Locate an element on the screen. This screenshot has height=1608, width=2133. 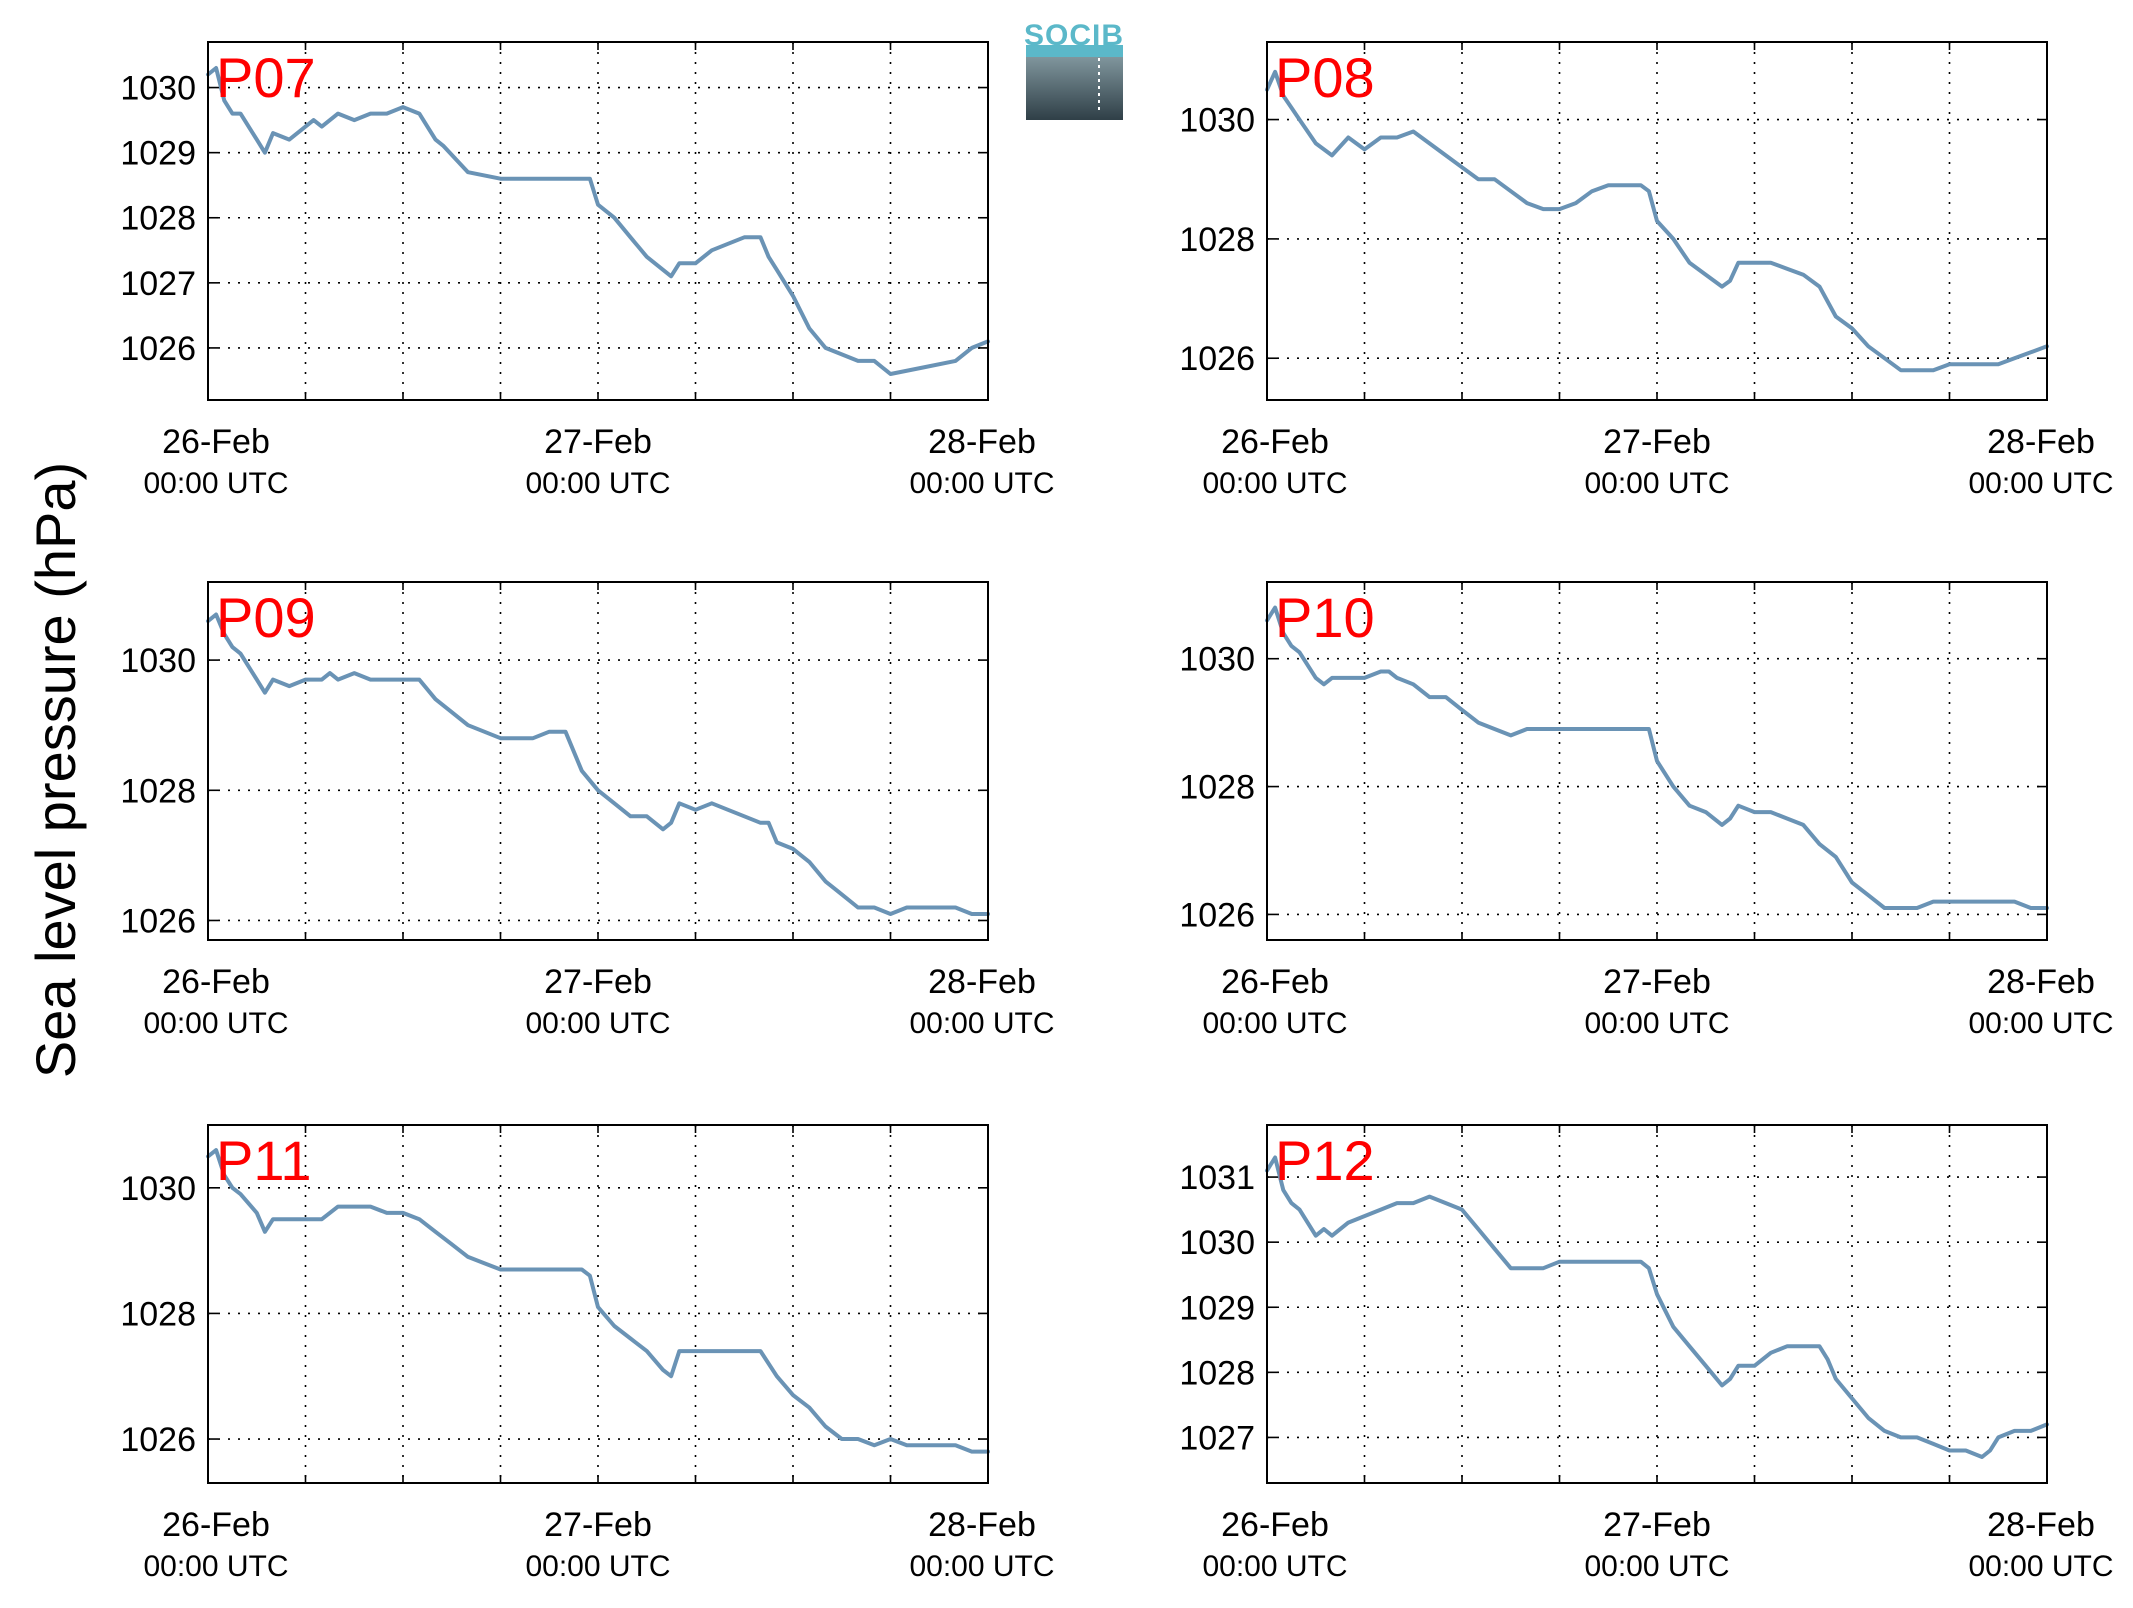
series-line-p11 is located at coordinates (598, 1301).